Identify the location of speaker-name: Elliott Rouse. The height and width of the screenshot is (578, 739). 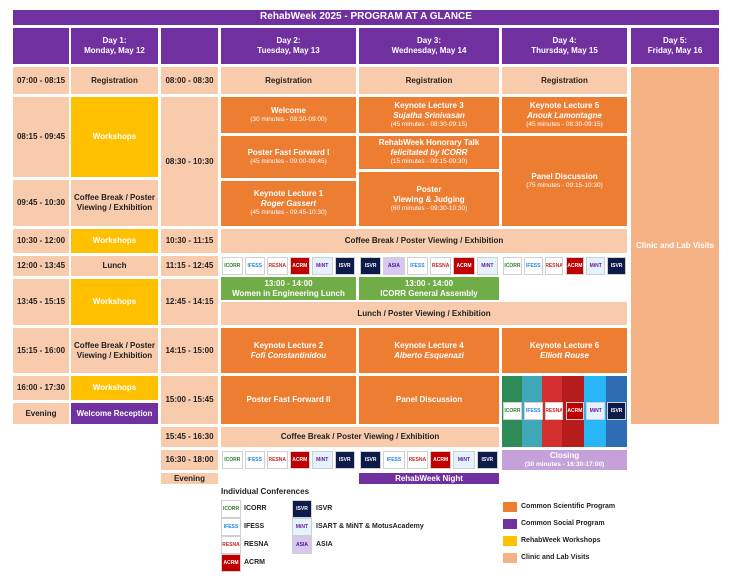
(564, 355).